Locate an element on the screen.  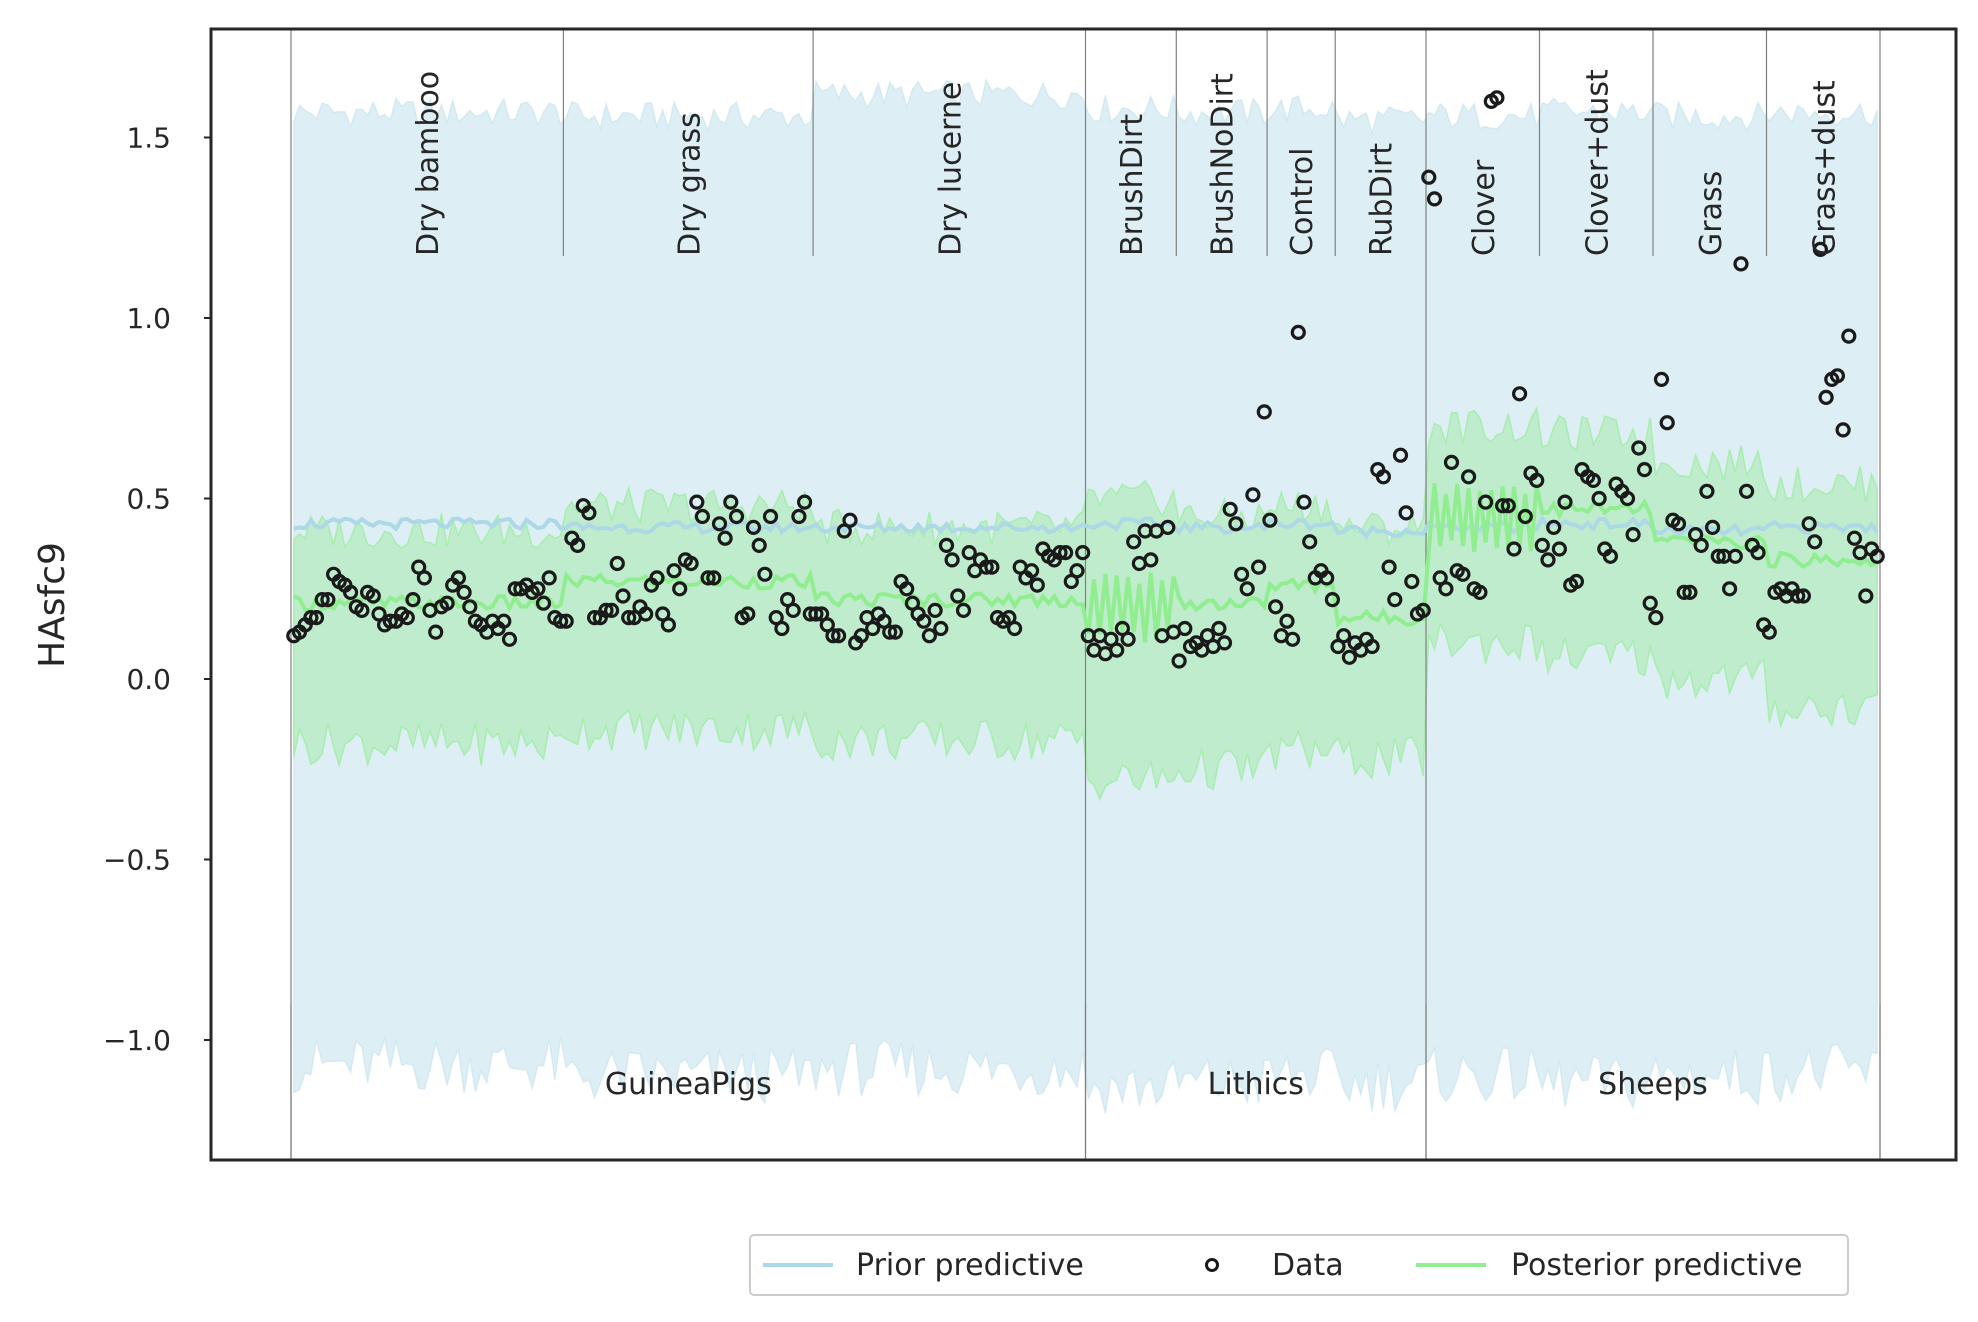
treatment-label: Clover+dust is located at coordinates (1597, 162).